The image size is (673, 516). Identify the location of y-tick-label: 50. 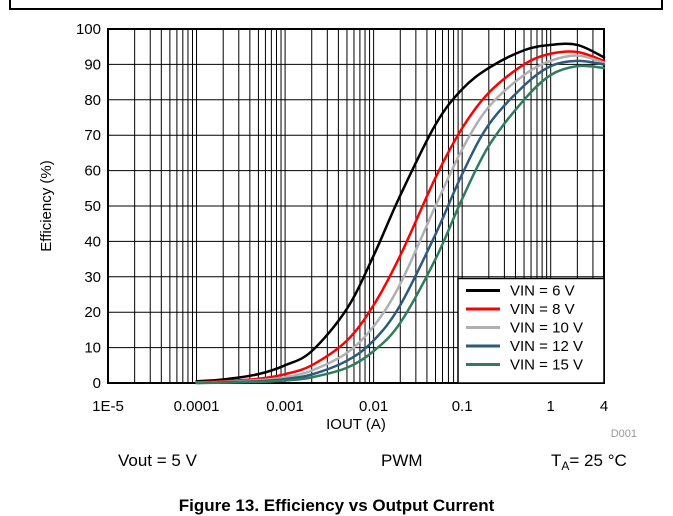
(92, 206).